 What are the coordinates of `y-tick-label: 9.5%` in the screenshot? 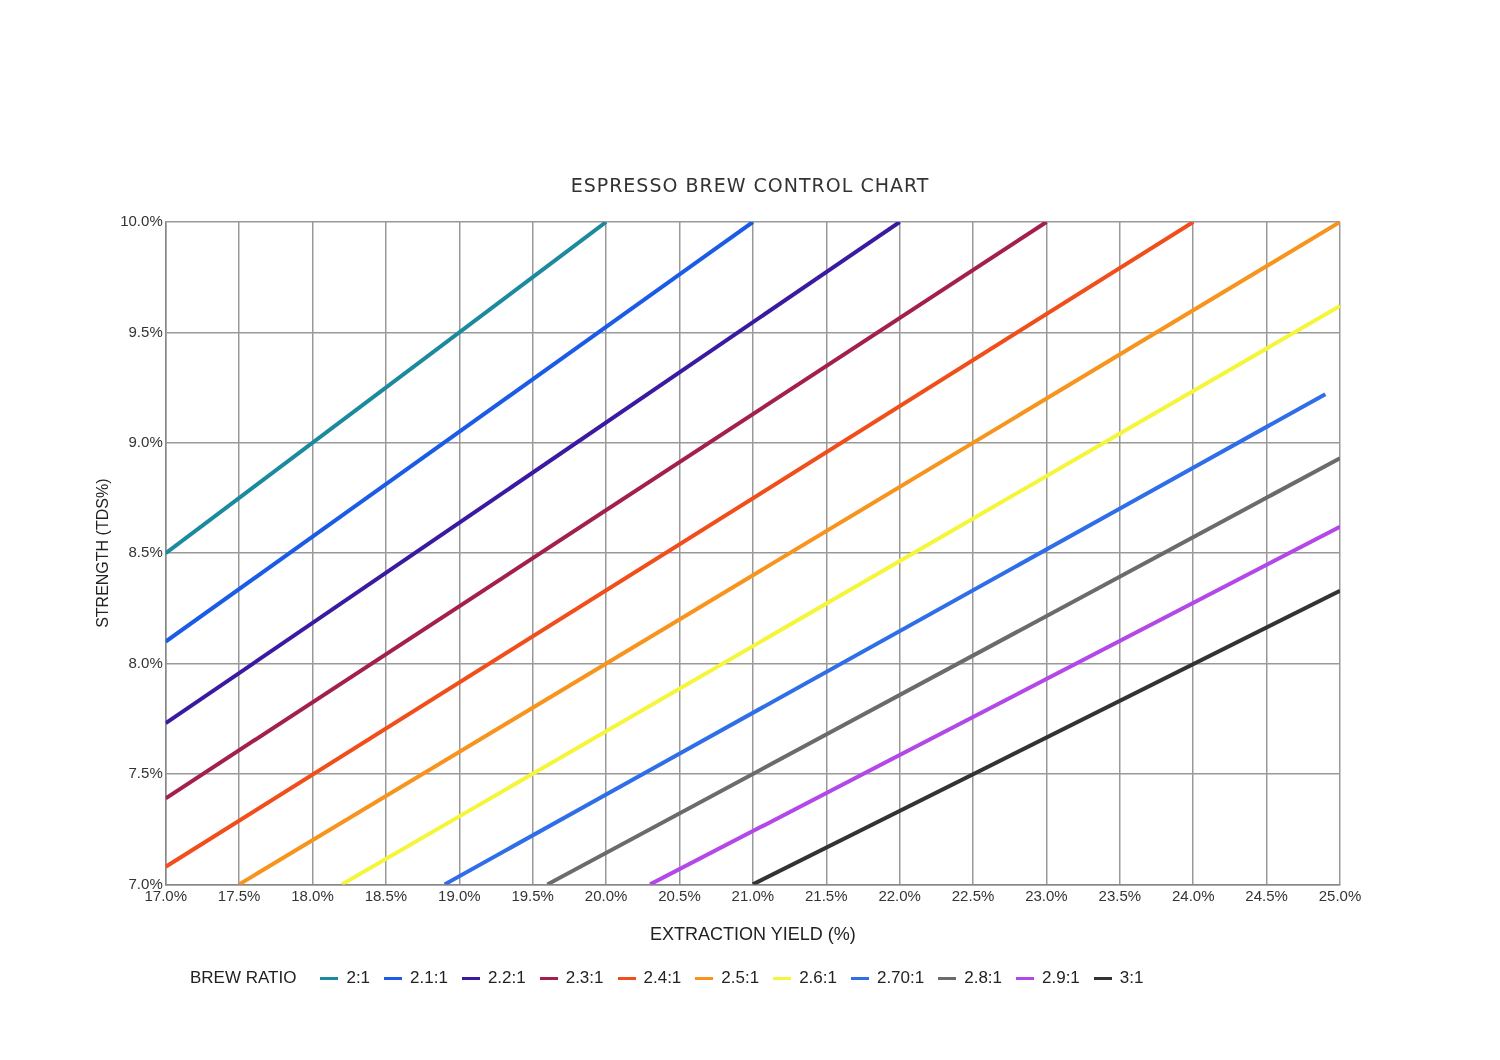 It's located at (145, 331).